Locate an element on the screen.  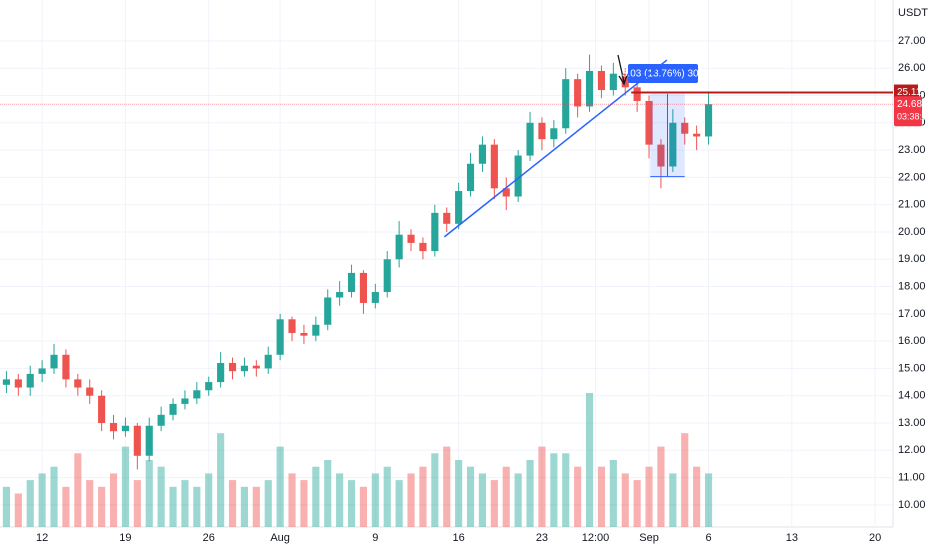
y-tick-label: 27.00 is located at coordinates (912, 41).